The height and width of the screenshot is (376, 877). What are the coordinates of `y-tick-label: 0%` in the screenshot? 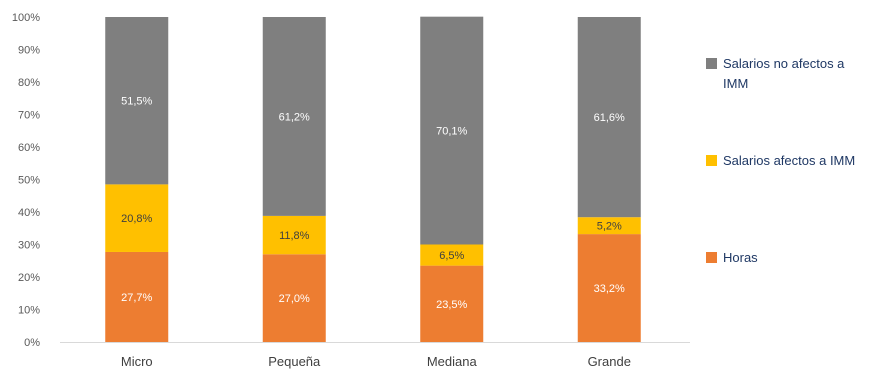 It's located at (32, 343).